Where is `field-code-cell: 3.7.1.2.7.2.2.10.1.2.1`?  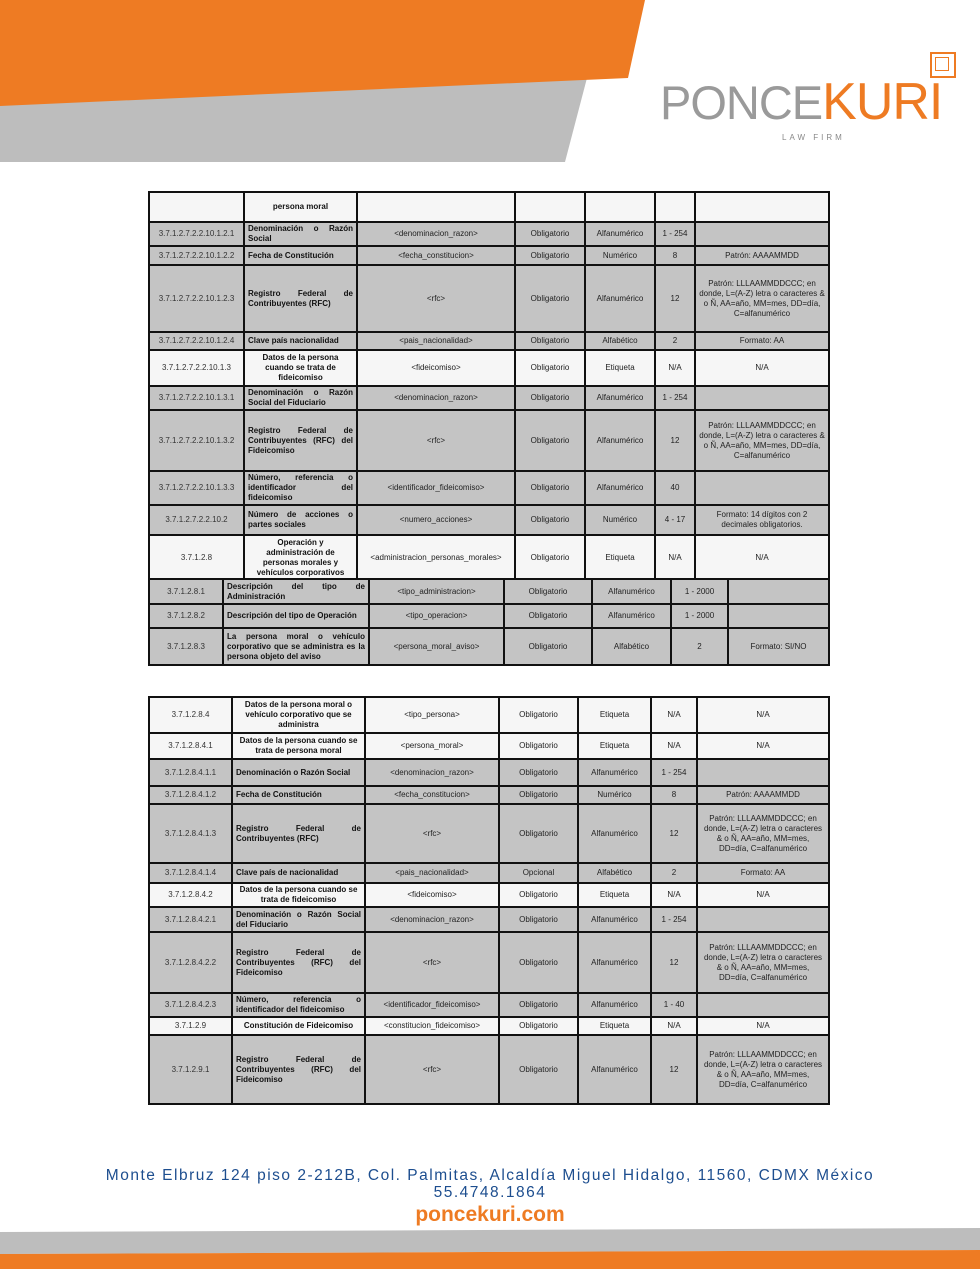
field-code-cell: 3.7.1.2.7.2.2.10.1.2.1 is located at coordinates (196, 234).